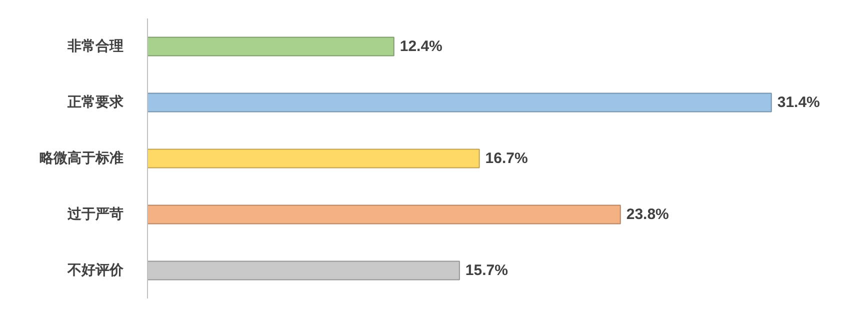 The height and width of the screenshot is (320, 867). What do you see at coordinates (95, 102) in the screenshot?
I see `y-tick-label: 正常要求` at bounding box center [95, 102].